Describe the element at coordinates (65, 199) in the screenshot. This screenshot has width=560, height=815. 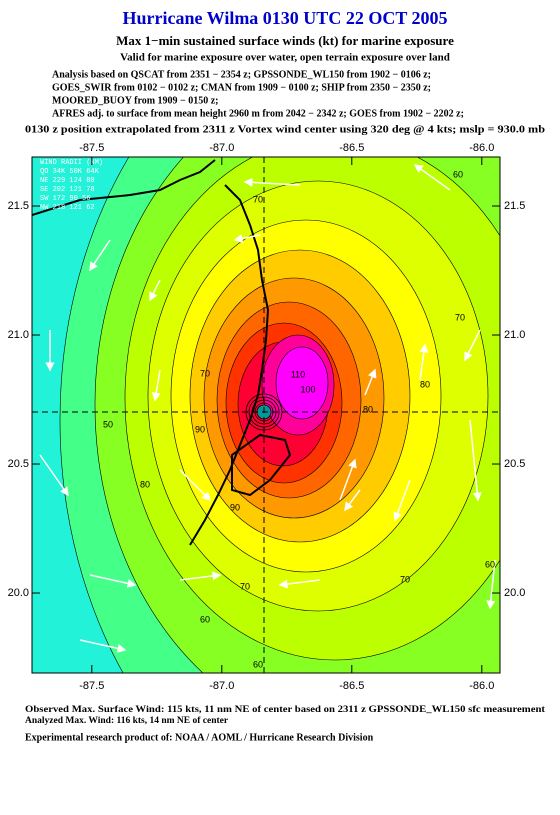
I see `radii-row: SW 172 90 56` at that location.